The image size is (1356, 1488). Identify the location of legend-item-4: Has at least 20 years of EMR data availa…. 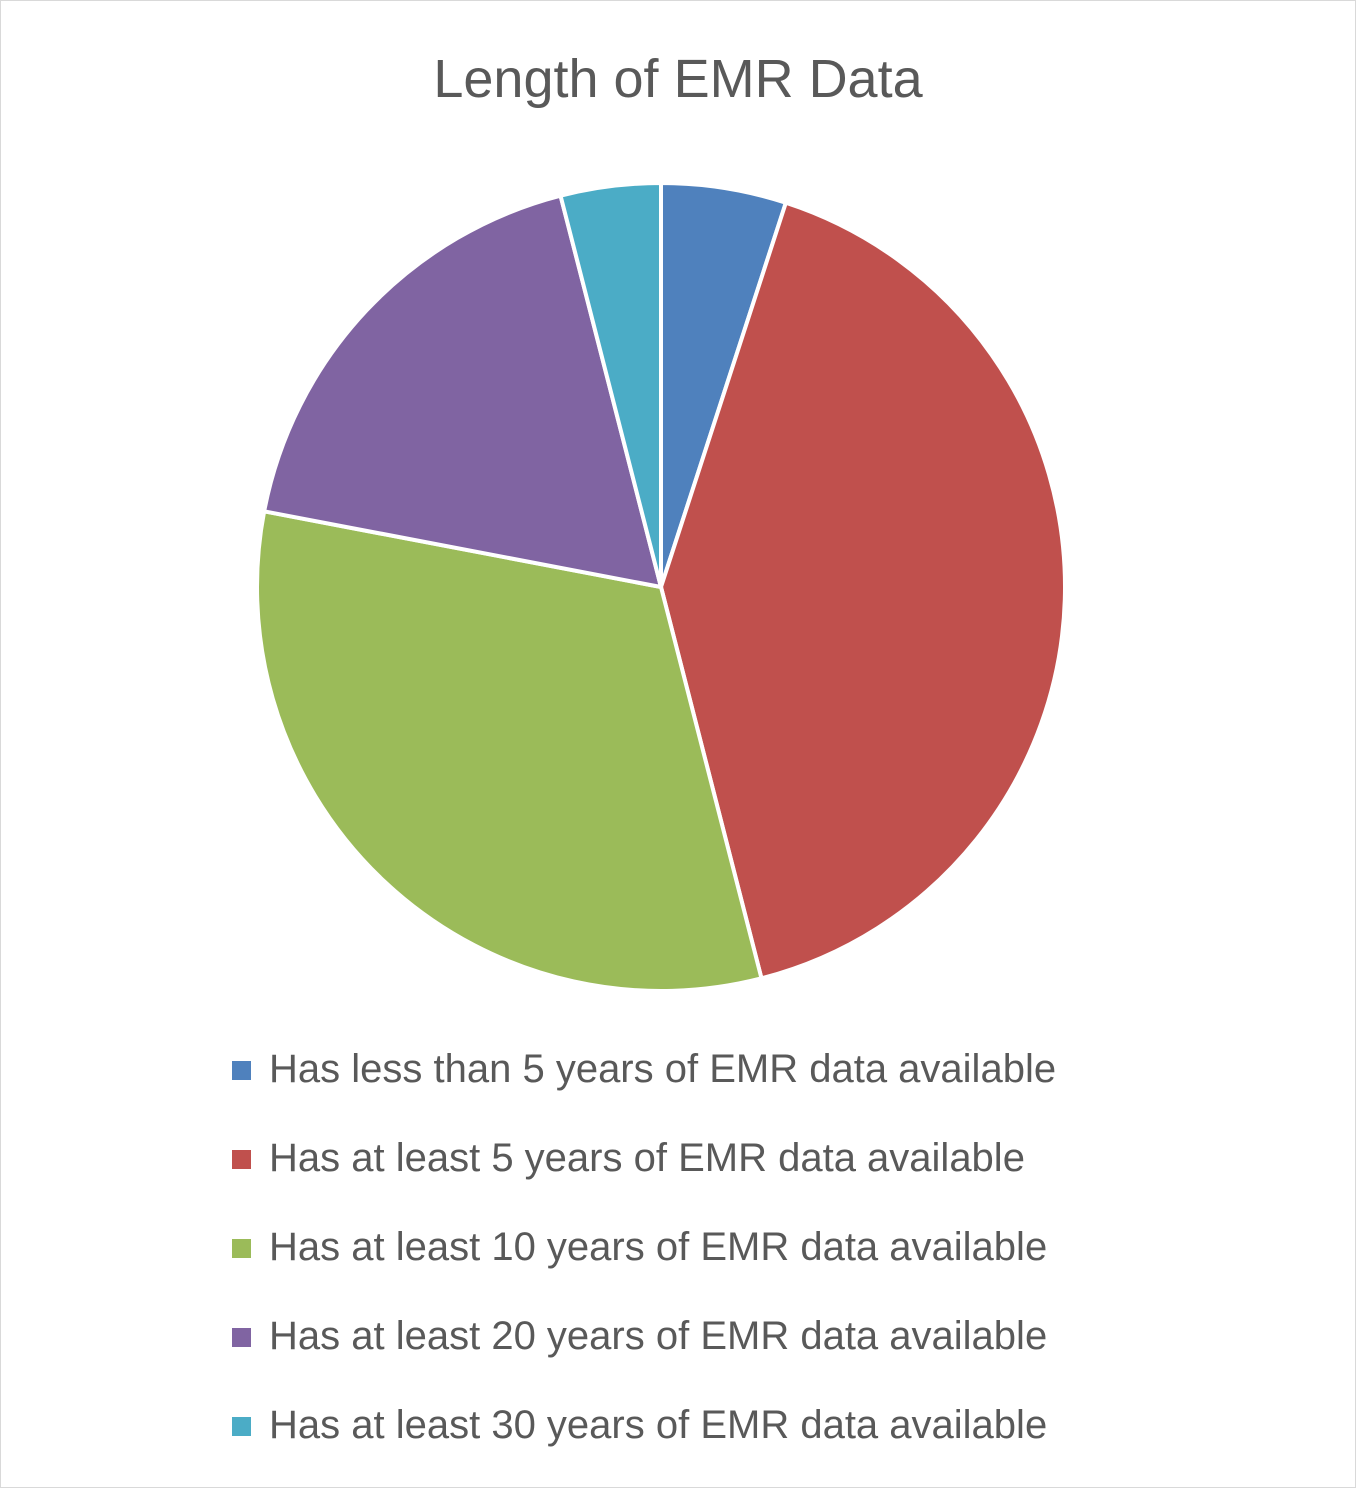
(729, 1336).